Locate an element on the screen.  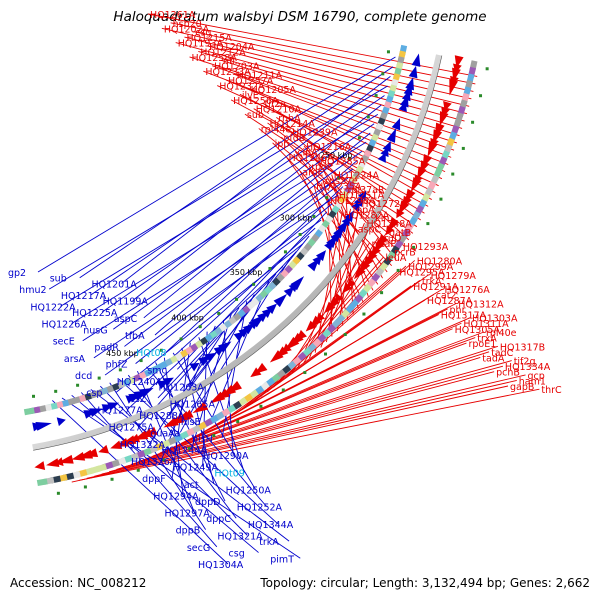
forward-gene-label: csg is located at coordinates (203, 33).